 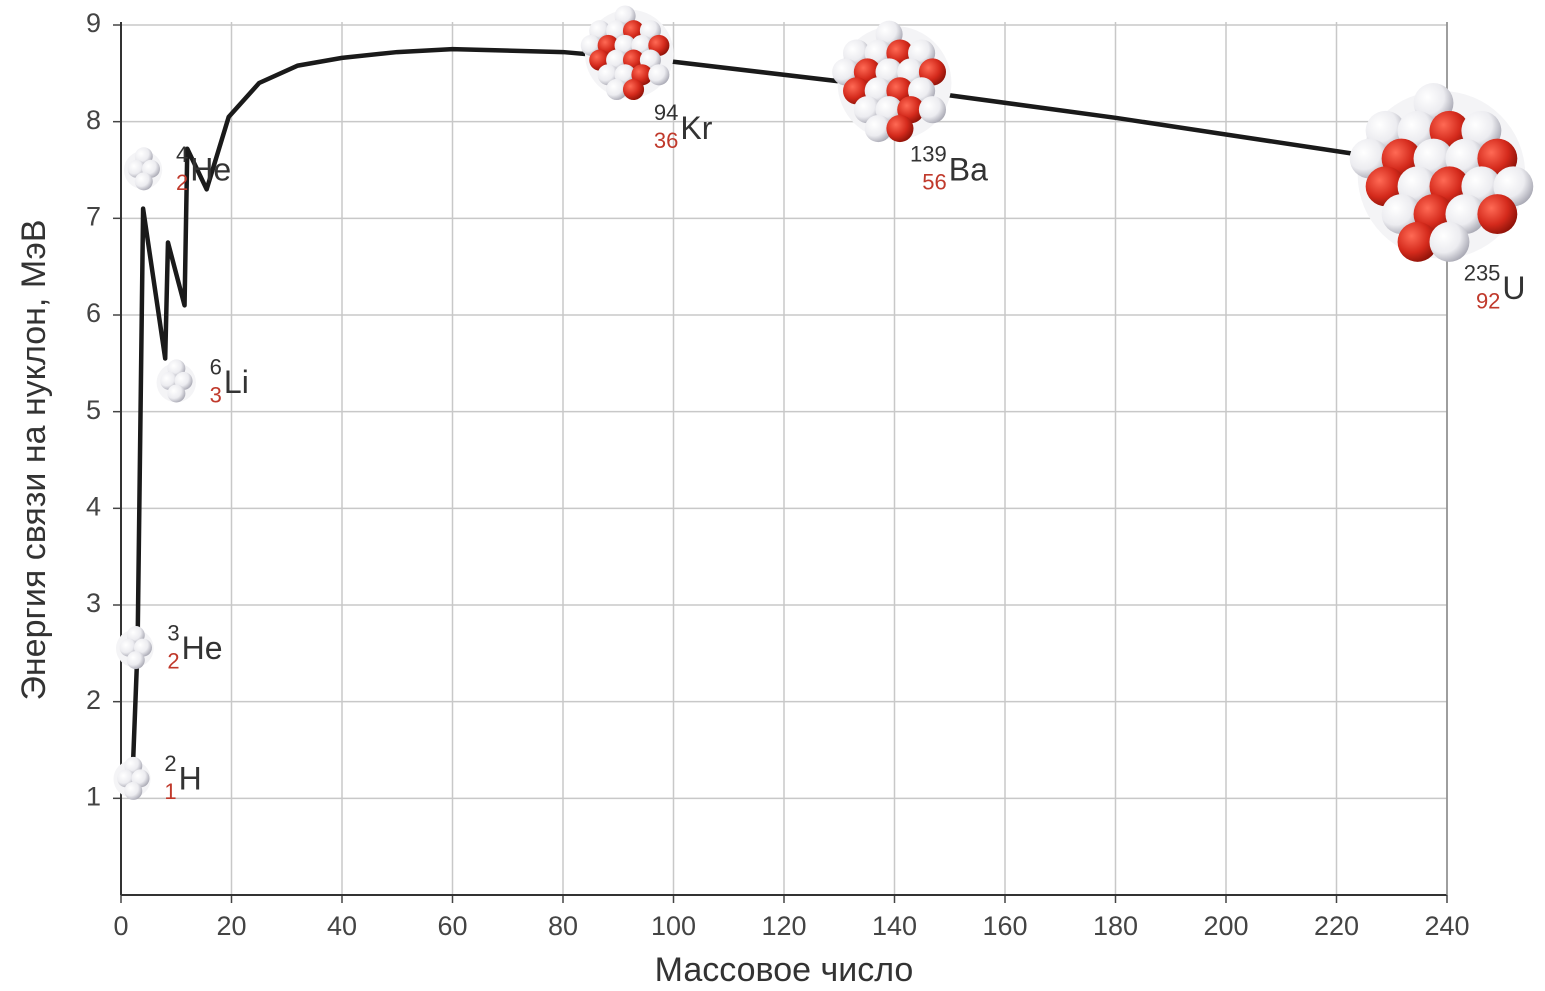 What do you see at coordinates (170, 791) in the screenshot?
I see `charge-number: 1` at bounding box center [170, 791].